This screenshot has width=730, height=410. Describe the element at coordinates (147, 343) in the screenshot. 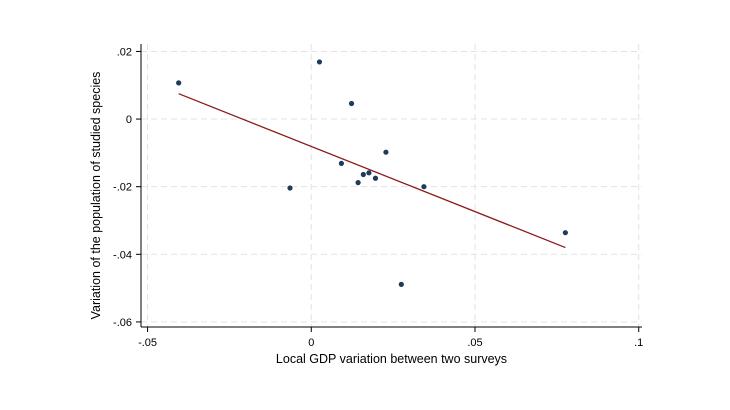

I see `x-tick-label: -.05` at that location.